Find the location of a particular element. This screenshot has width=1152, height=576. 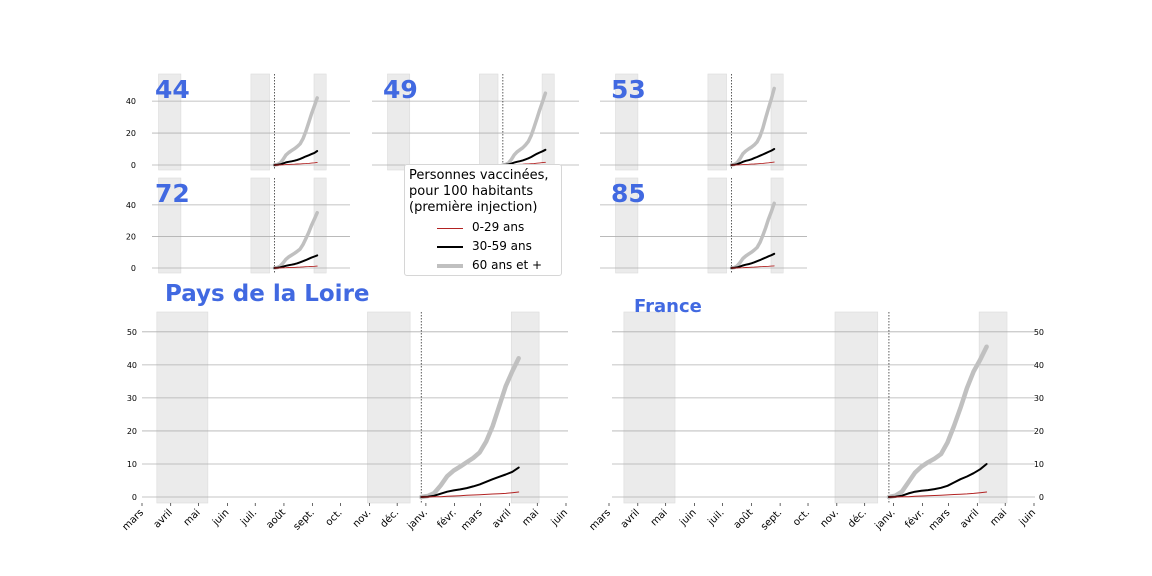

chart-panel: 0 20 40 60 ans et +30-59 ans0-29 ans 72 is located at coordinates (238, 225).